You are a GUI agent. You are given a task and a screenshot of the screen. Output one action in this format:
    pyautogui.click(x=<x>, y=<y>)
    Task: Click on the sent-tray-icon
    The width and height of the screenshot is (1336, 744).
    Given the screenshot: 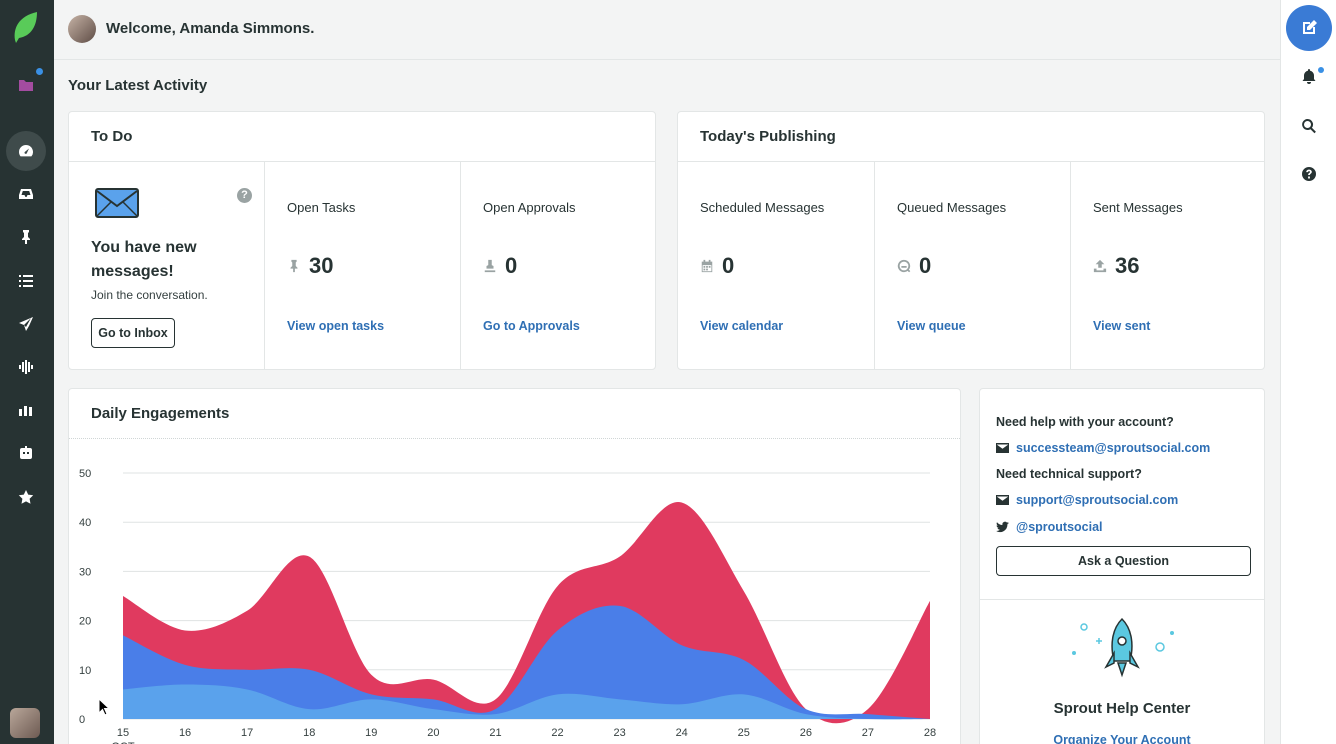 What is the action you would take?
    pyautogui.click(x=1100, y=266)
    